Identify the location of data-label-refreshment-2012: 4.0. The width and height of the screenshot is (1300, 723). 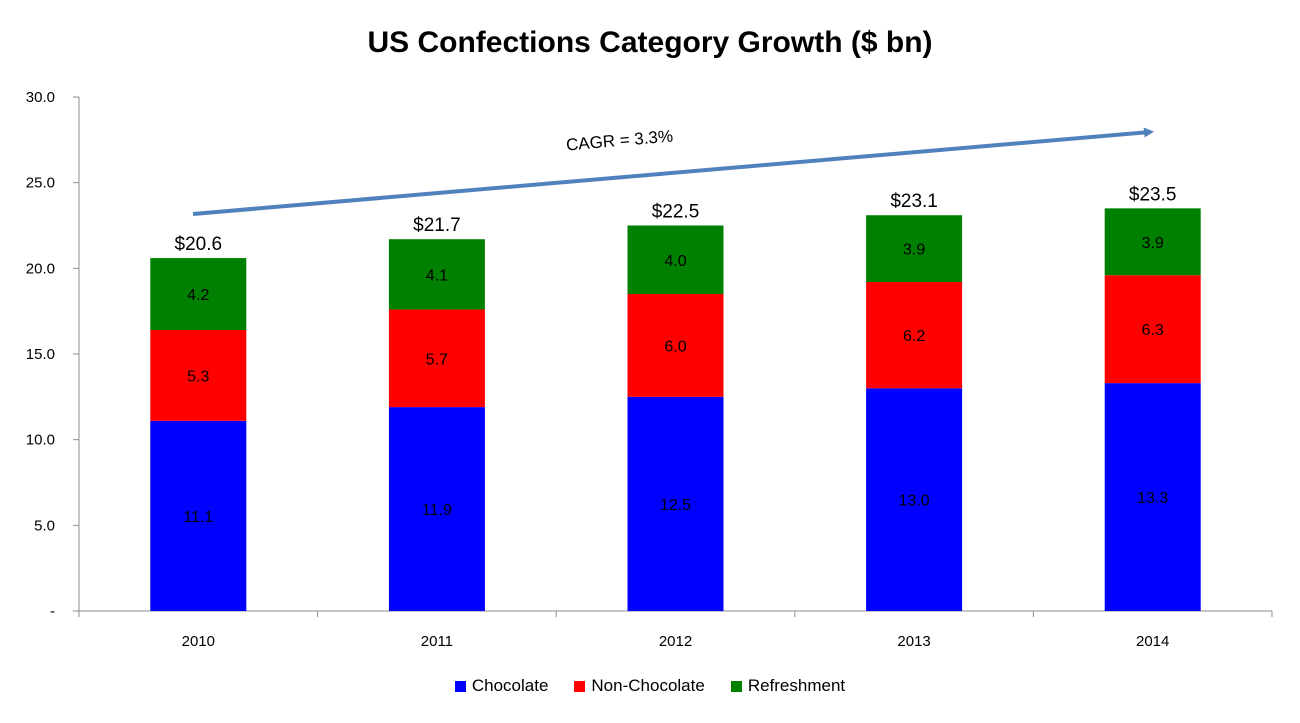
(675, 261).